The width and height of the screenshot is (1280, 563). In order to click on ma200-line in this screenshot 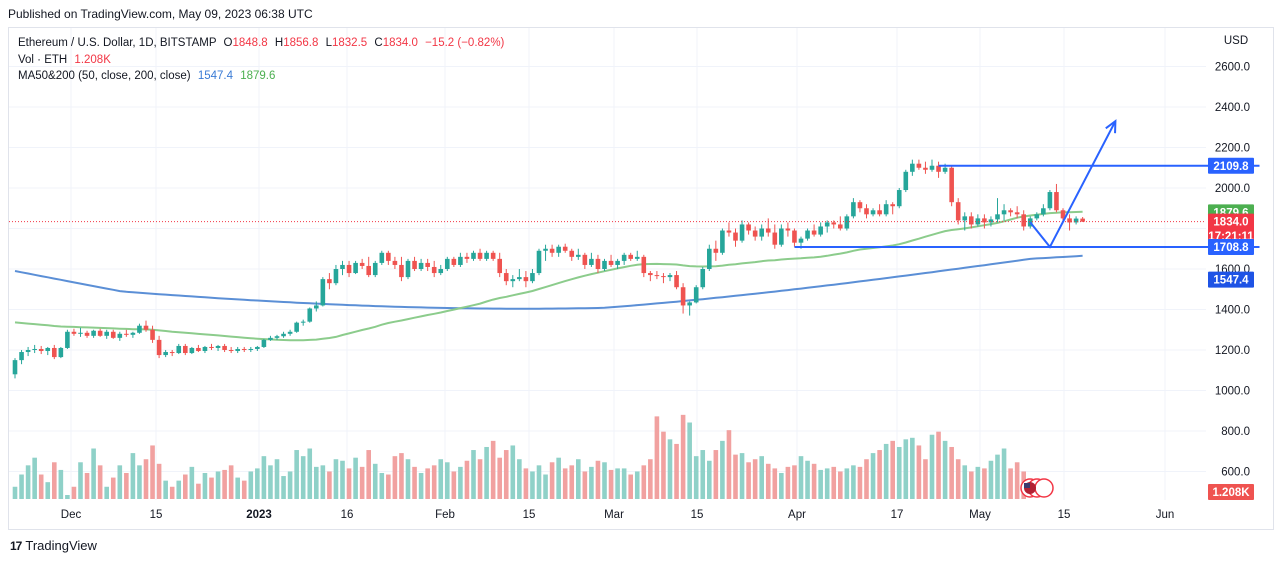, I will do `click(548, 282)`.